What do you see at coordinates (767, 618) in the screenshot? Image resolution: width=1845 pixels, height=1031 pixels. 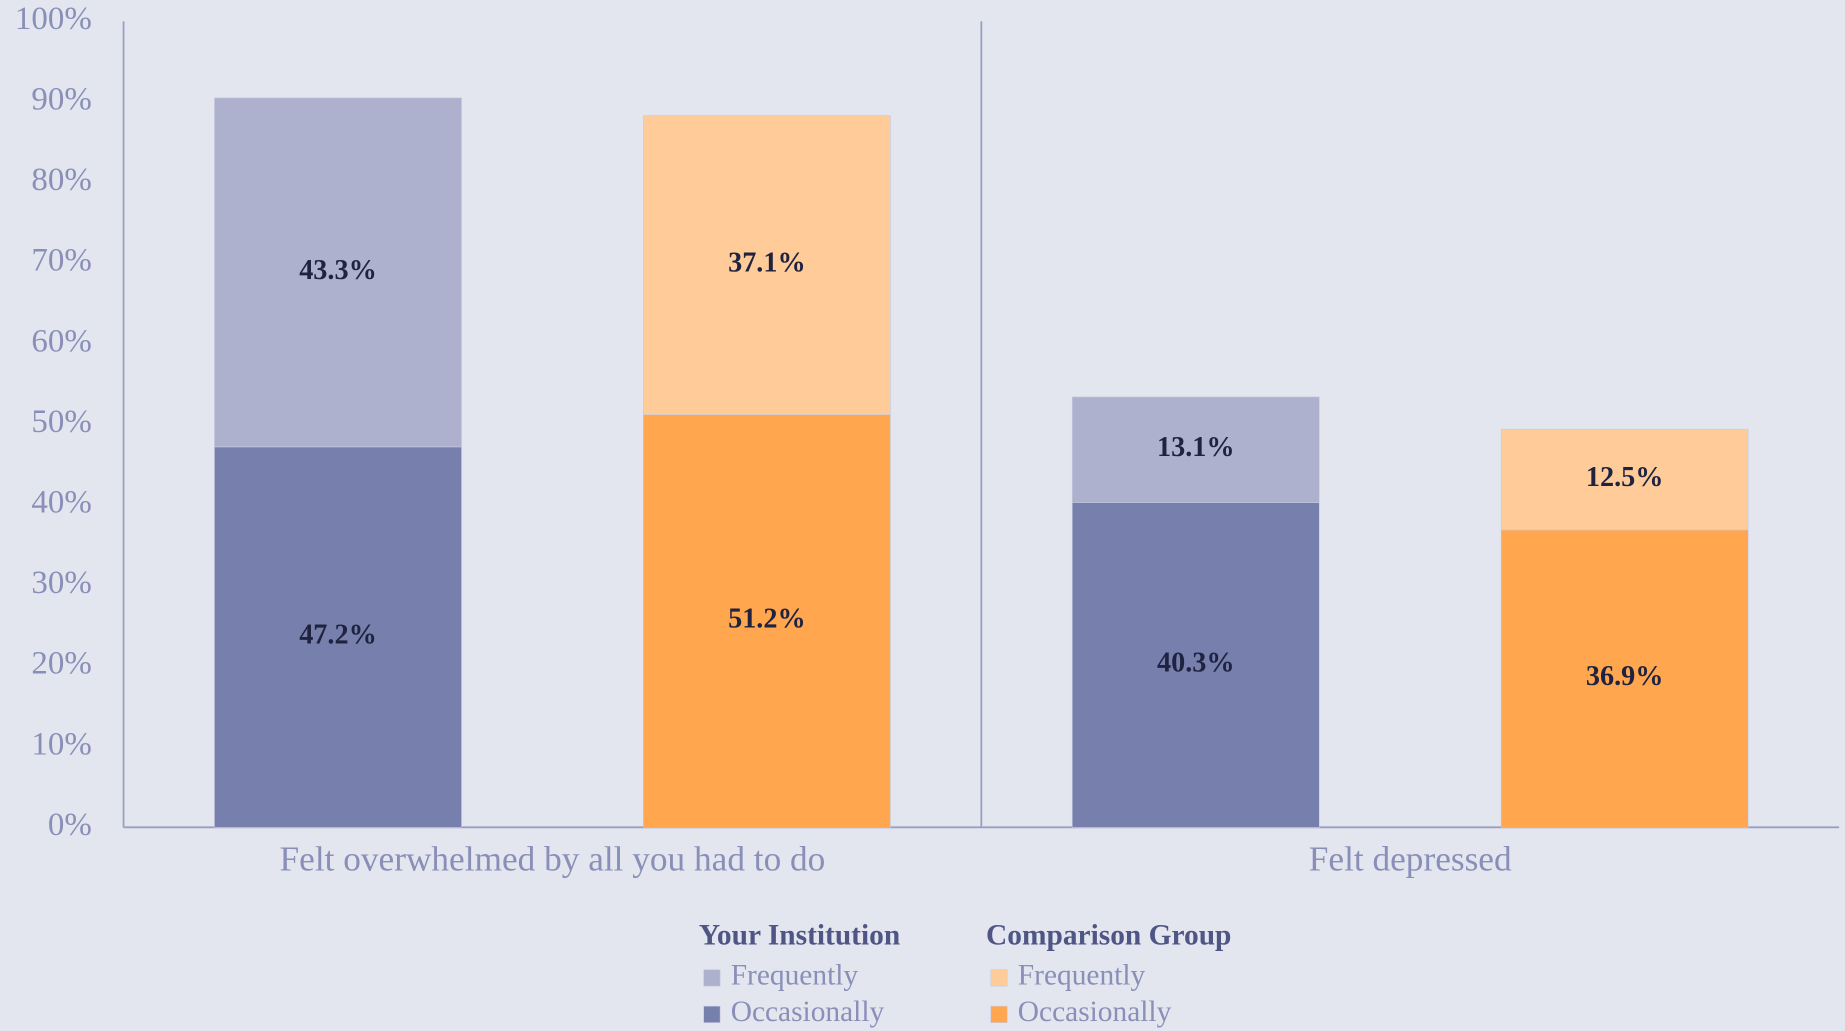 I see `value-label: 51.2%` at bounding box center [767, 618].